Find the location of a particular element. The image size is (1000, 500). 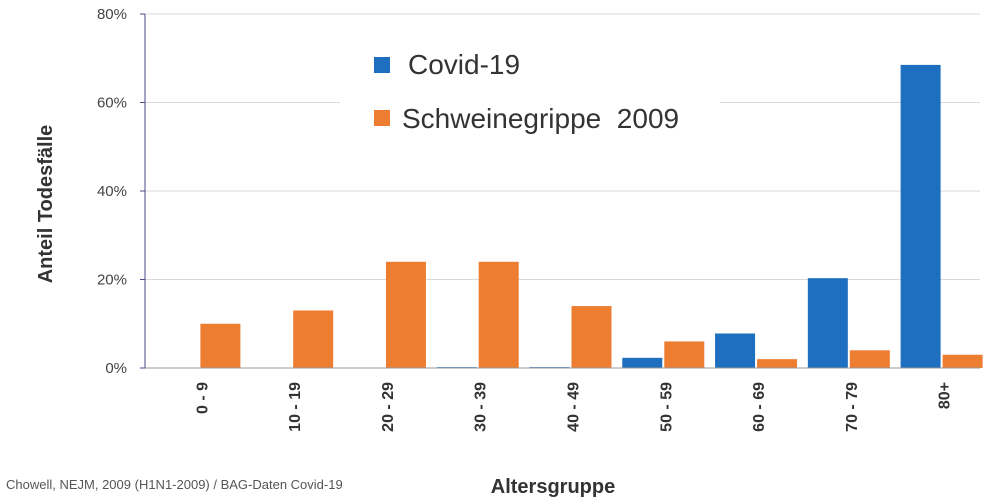

x-category-label: 70 - 79 is located at coordinates (852, 407).